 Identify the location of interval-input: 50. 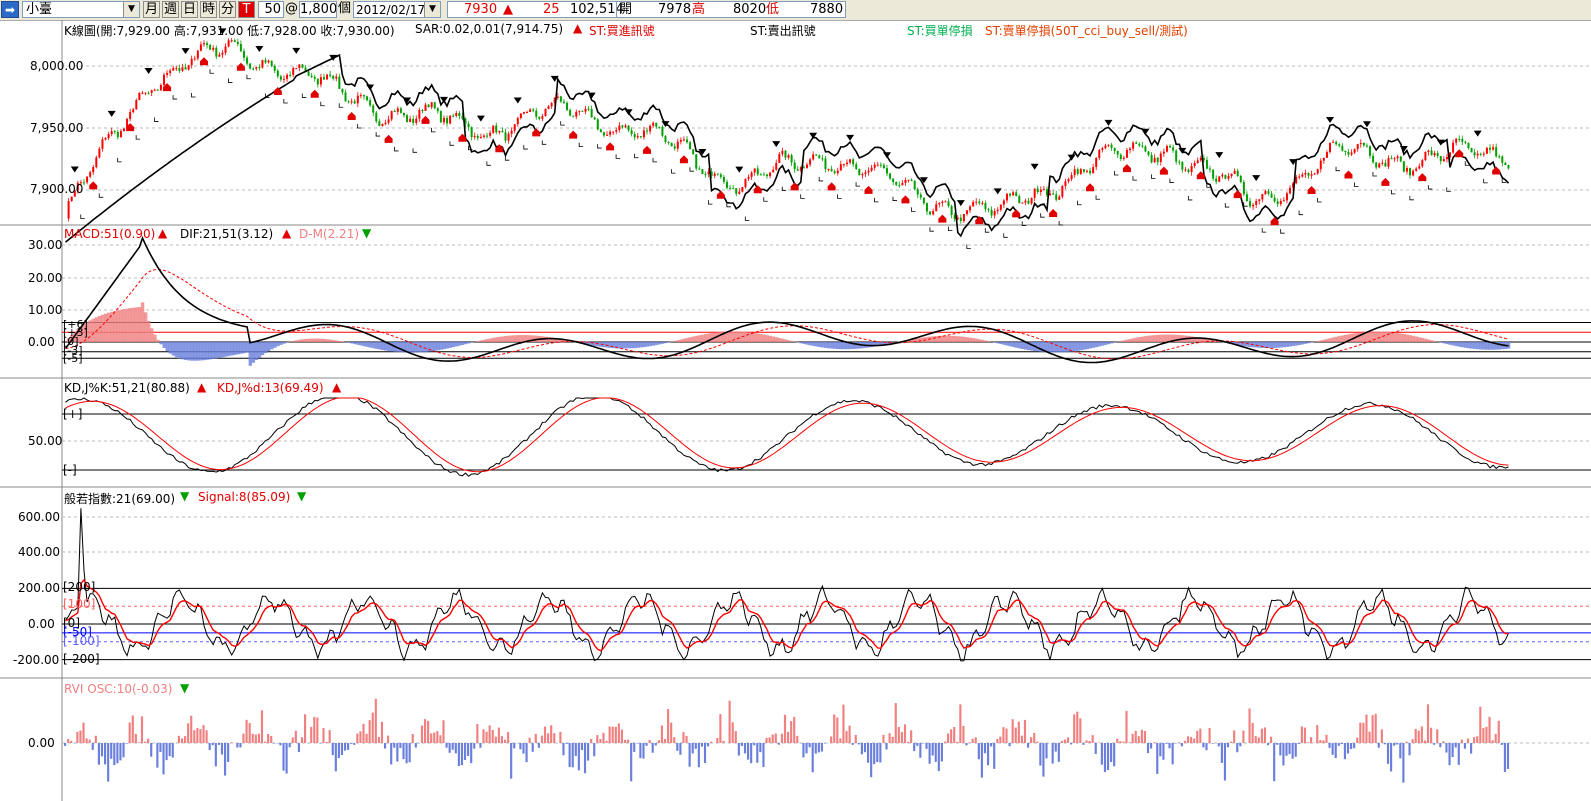
(271, 9).